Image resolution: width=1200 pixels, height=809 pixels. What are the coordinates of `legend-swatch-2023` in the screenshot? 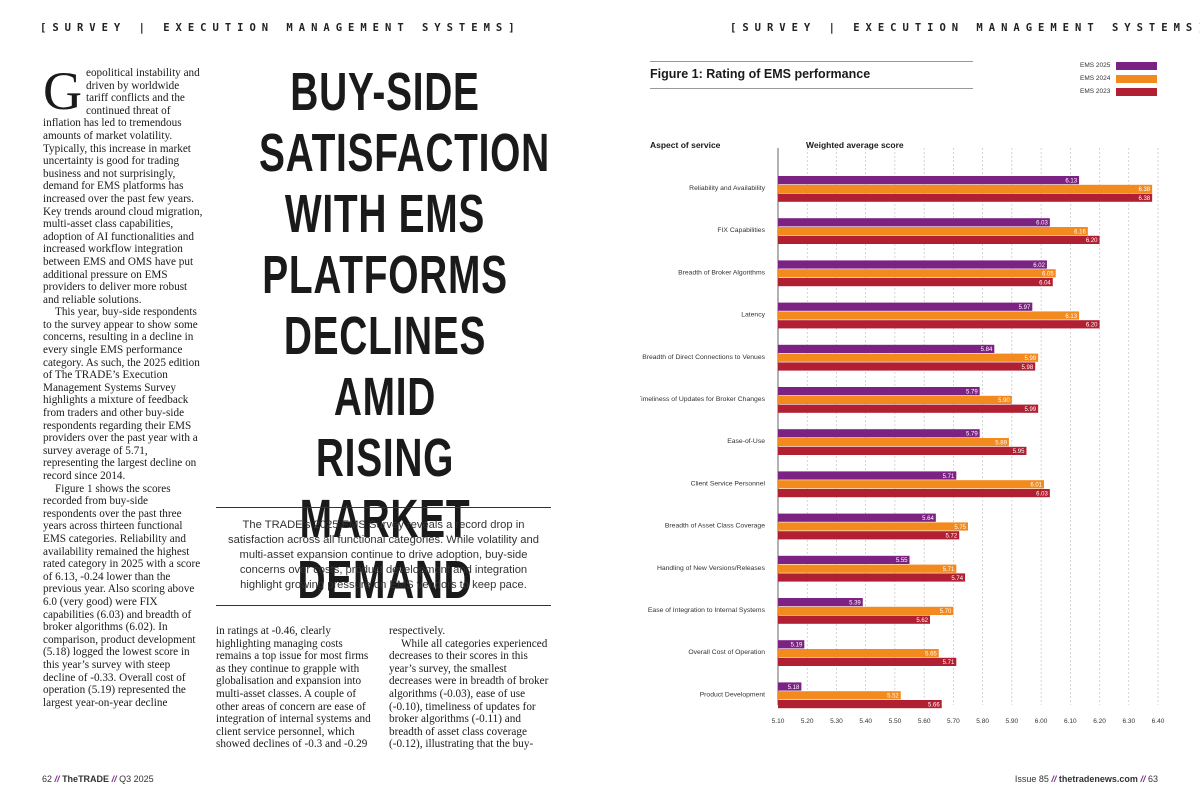 It's located at (1136, 92).